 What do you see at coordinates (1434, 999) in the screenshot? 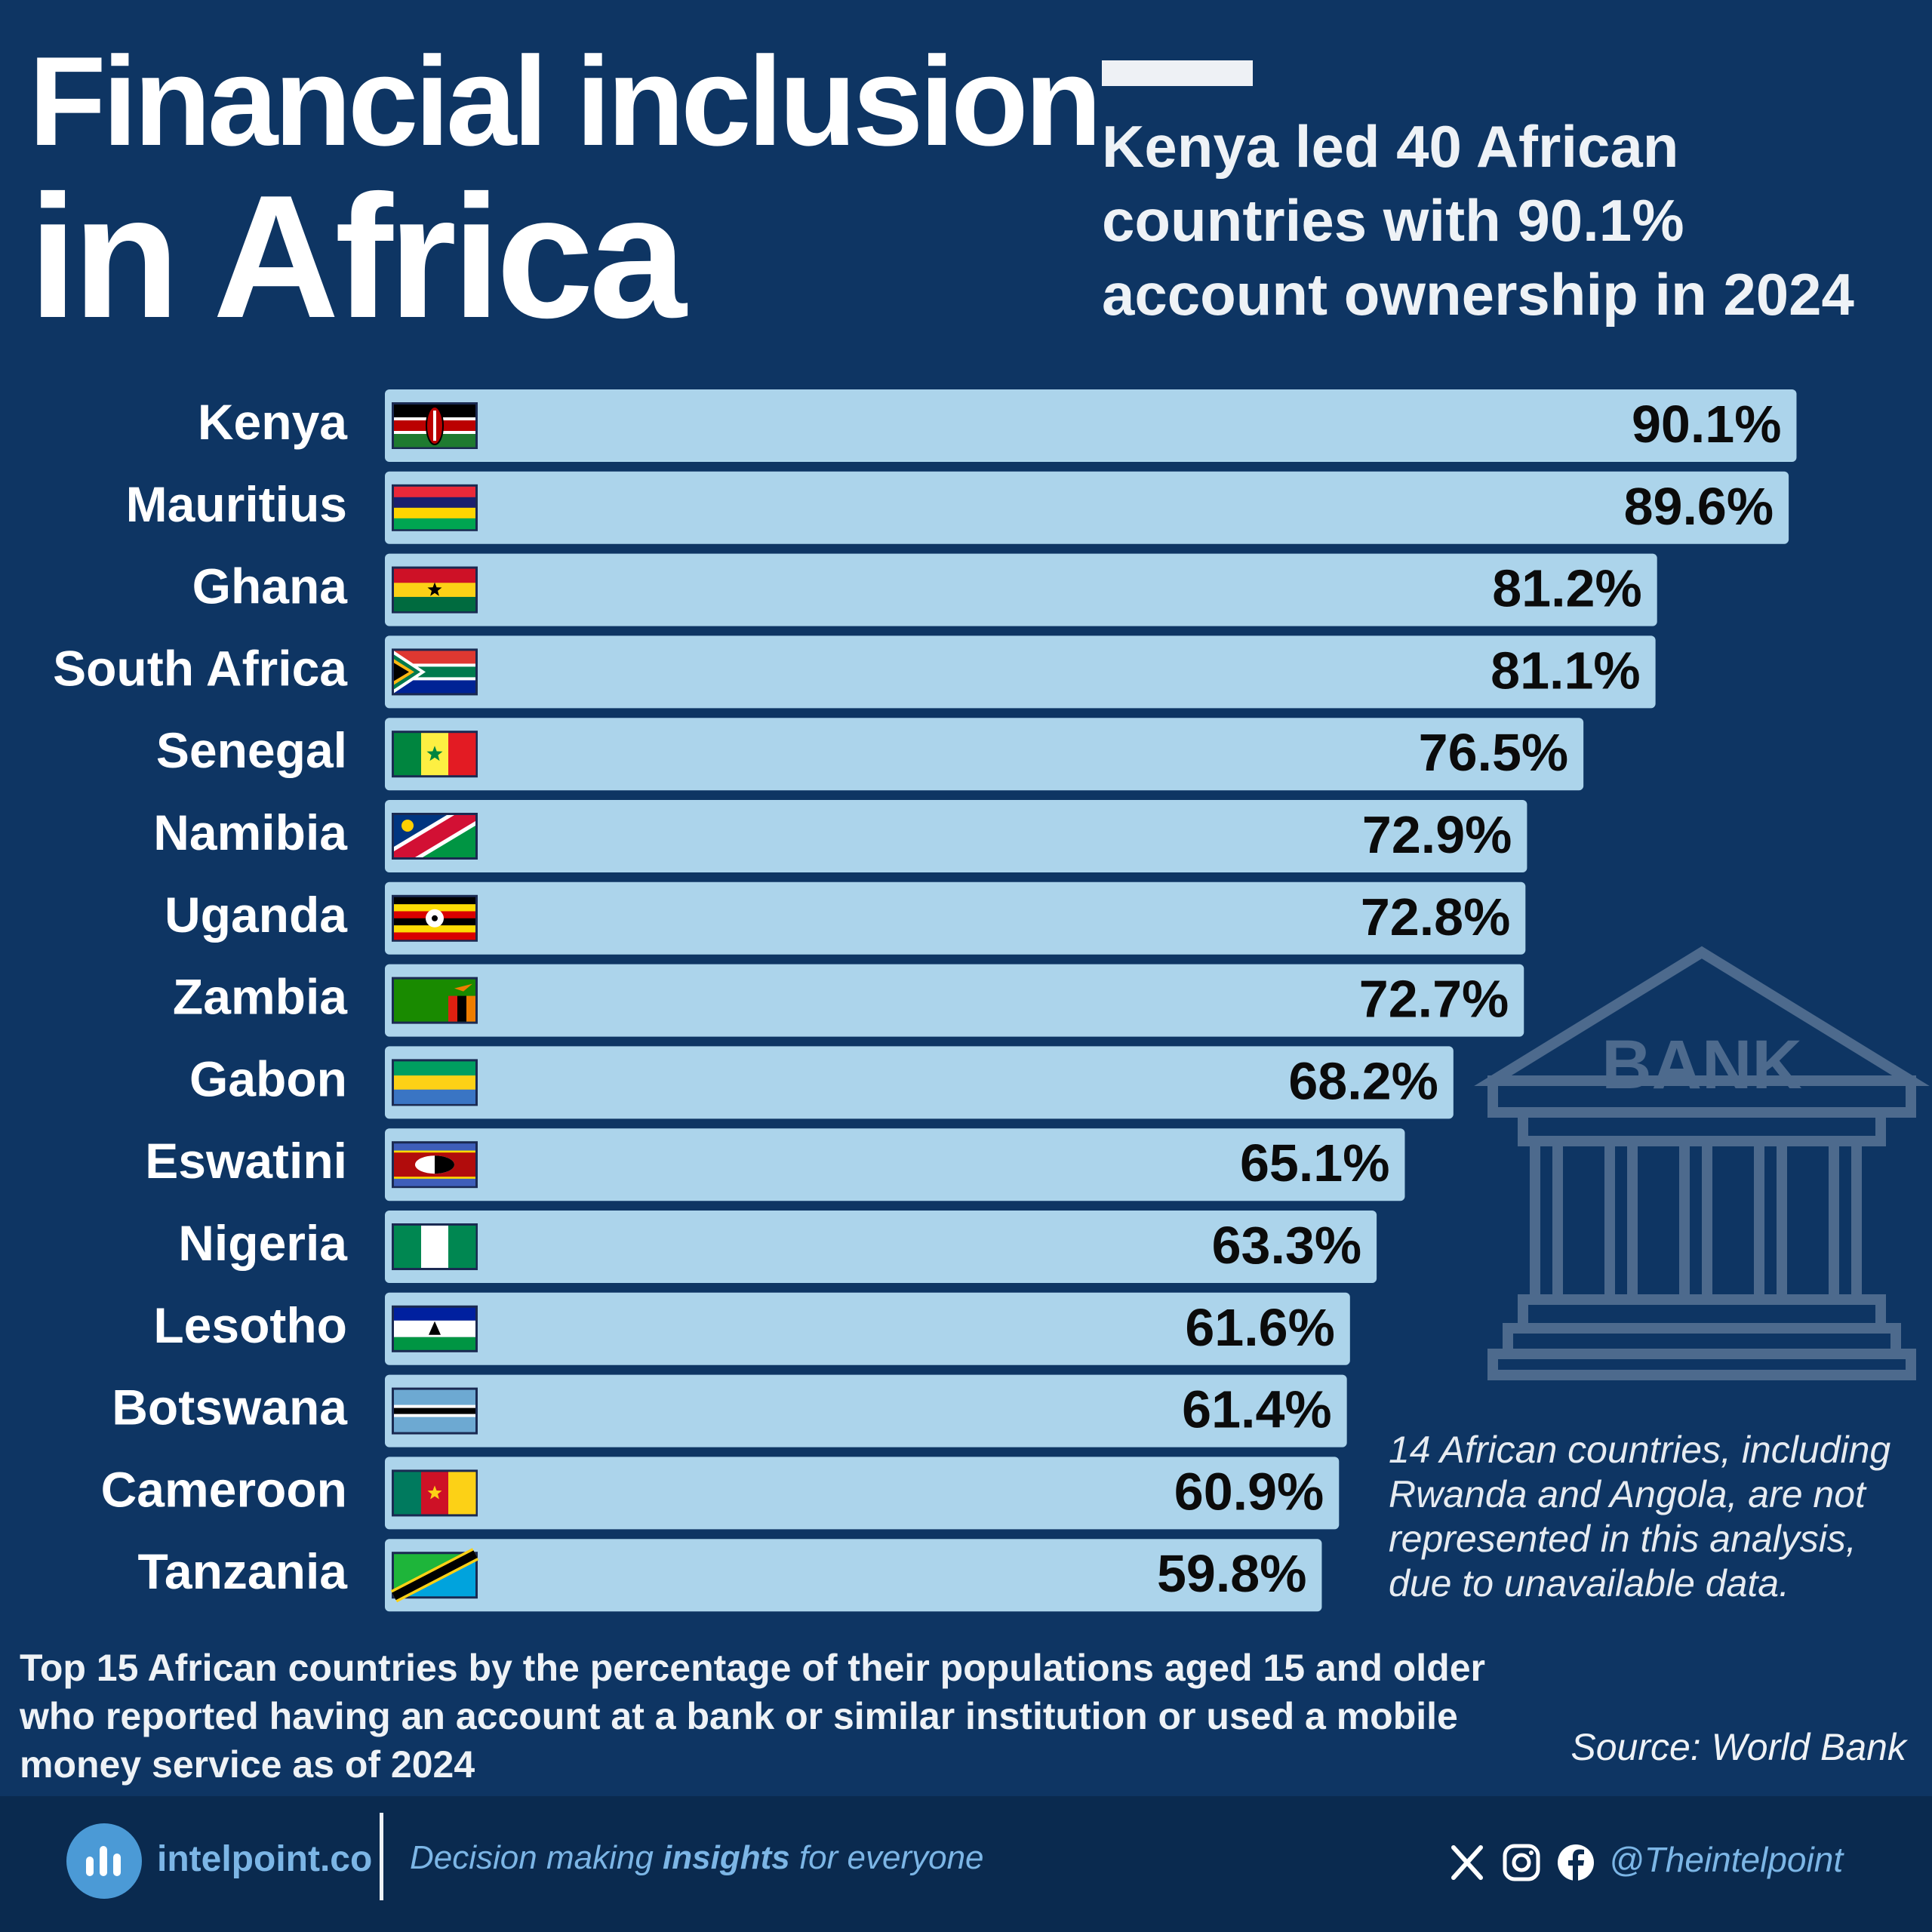
I see `value-label-zambia: 72.7%` at bounding box center [1434, 999].